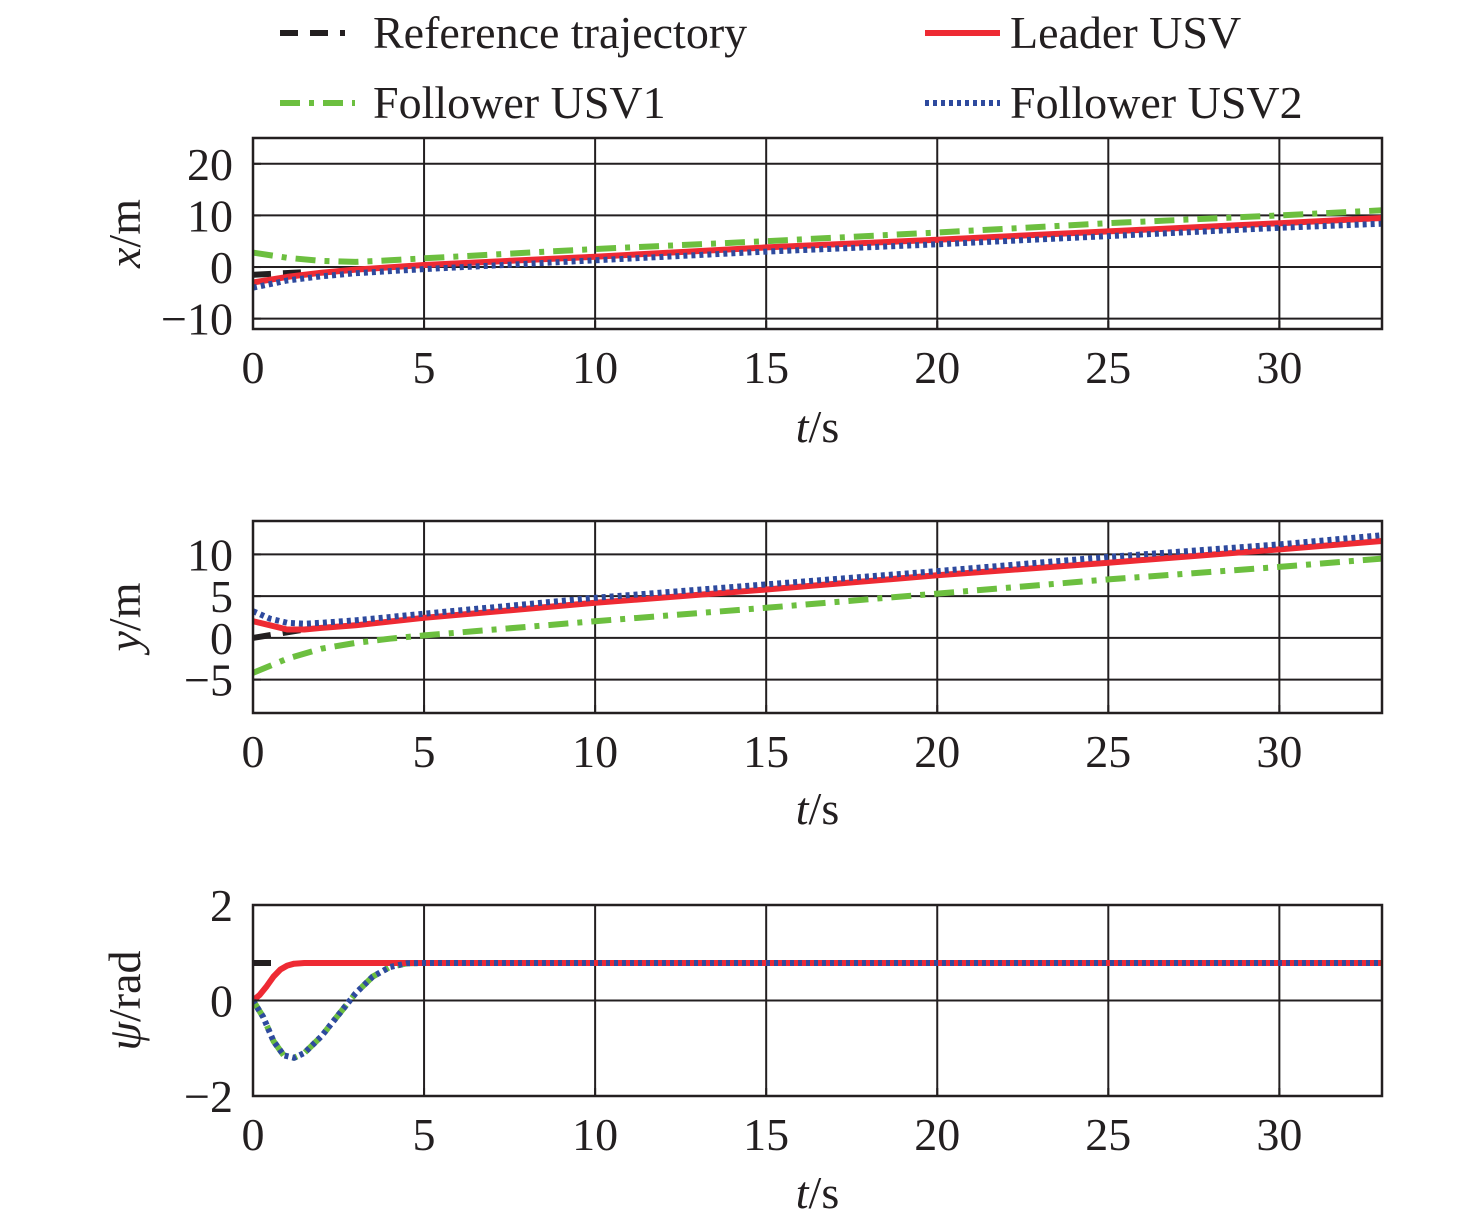  Describe the element at coordinates (221, 905) in the screenshot. I see `y-tick-label: 2` at that location.